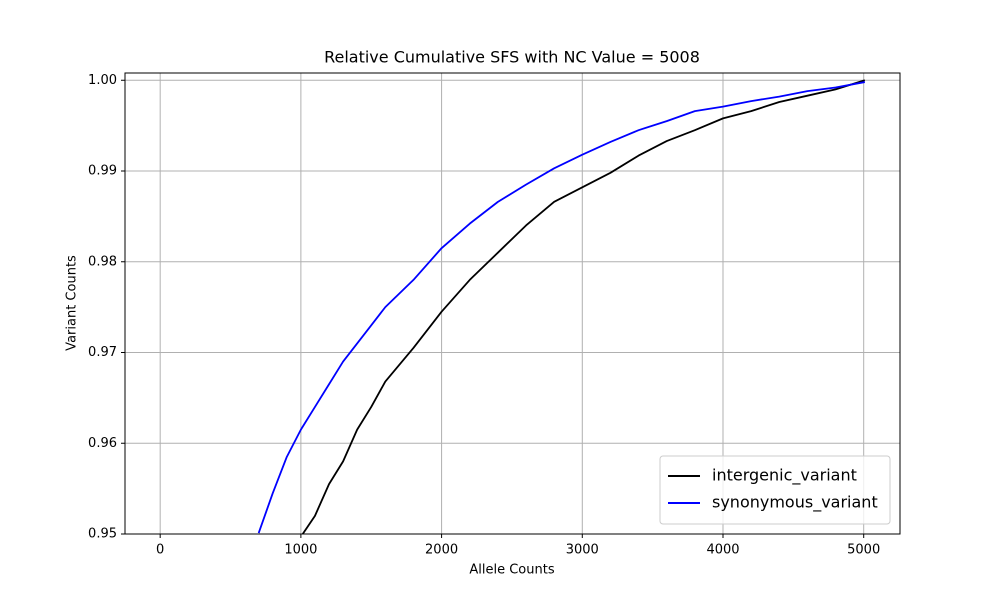  Describe the element at coordinates (441, 550) in the screenshot. I see `x-tick-label: 2000` at that location.